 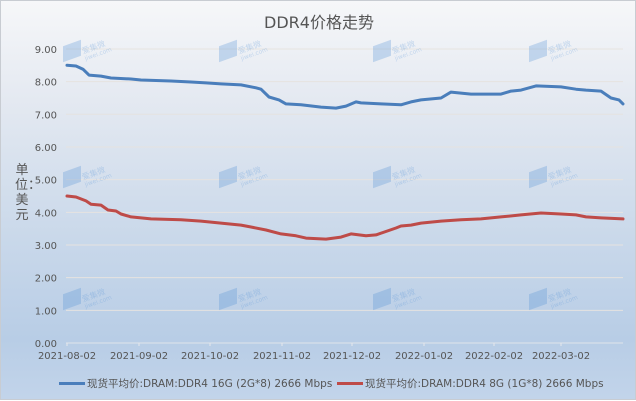 What do you see at coordinates (46, 197) in the screenshot?
I see `y-axis-ticks: 0.00 1.00 2.00 3.00 4.00 5.00 6.00 7.00 8.00 9.00` at bounding box center [46, 197].